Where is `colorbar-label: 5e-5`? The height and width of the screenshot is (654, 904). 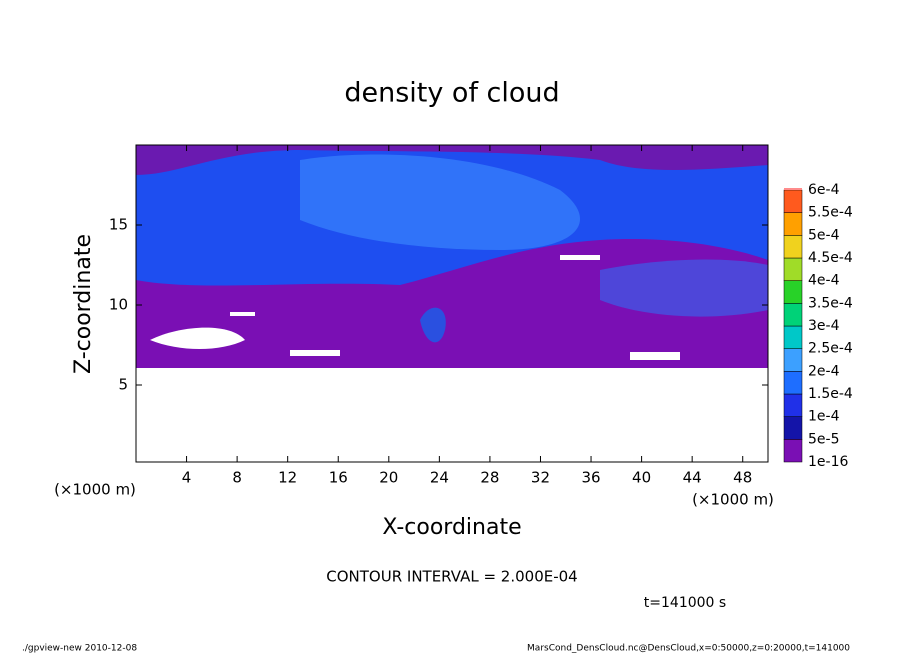
colorbar-label: 5e-5 is located at coordinates (823, 439).